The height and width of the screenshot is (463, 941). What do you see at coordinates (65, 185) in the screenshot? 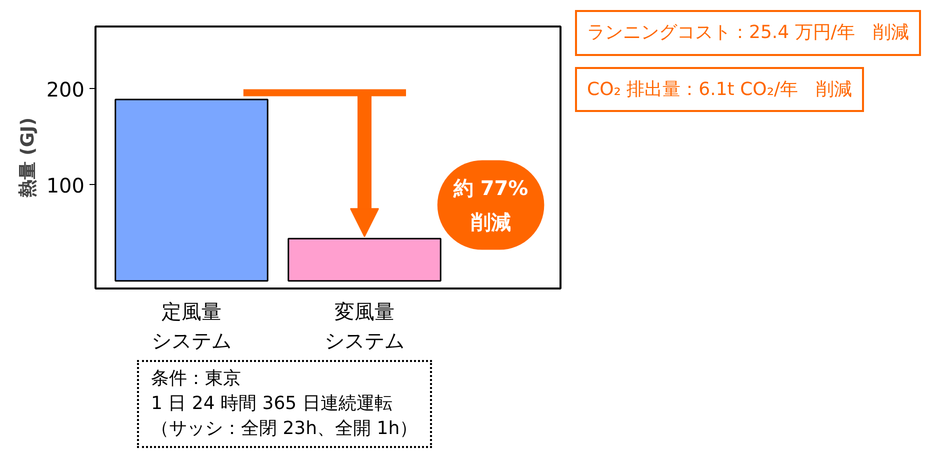
I see `y-tick-label: 100` at bounding box center [65, 185].